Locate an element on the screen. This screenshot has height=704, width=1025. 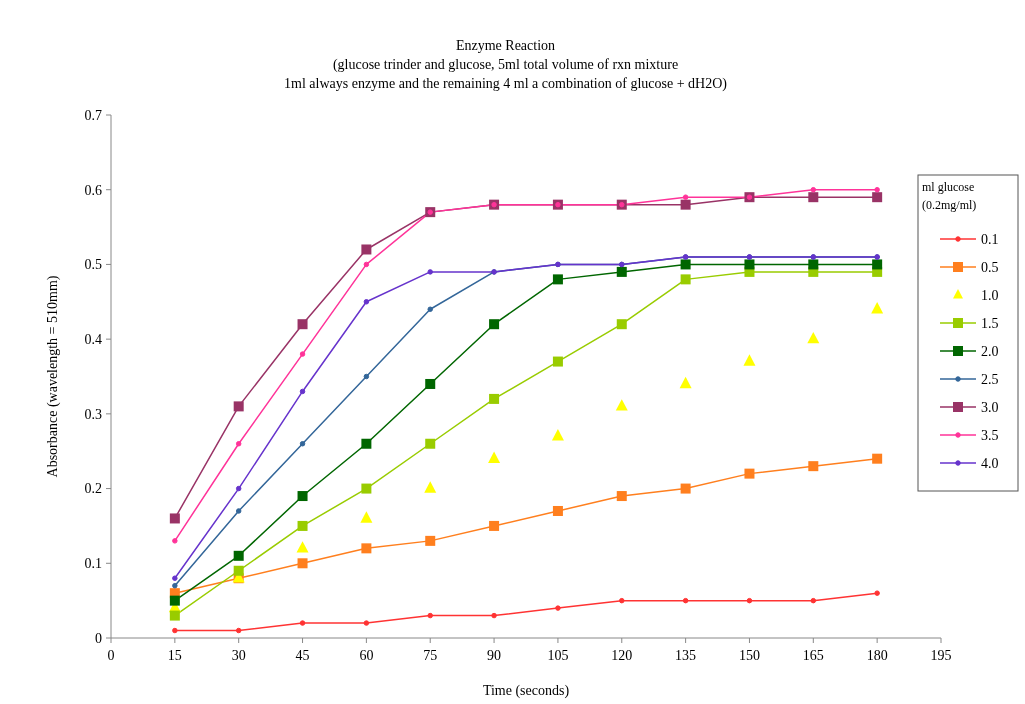
x-tick-label: 90 is located at coordinates (494, 655).